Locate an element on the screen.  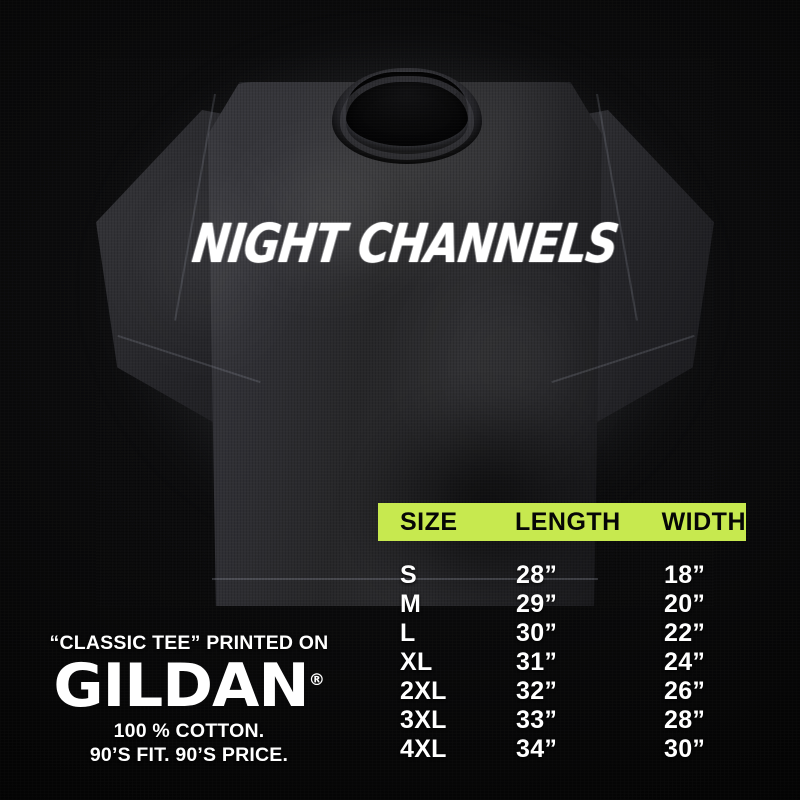
table-row: M 29” 20” is located at coordinates (562, 604).